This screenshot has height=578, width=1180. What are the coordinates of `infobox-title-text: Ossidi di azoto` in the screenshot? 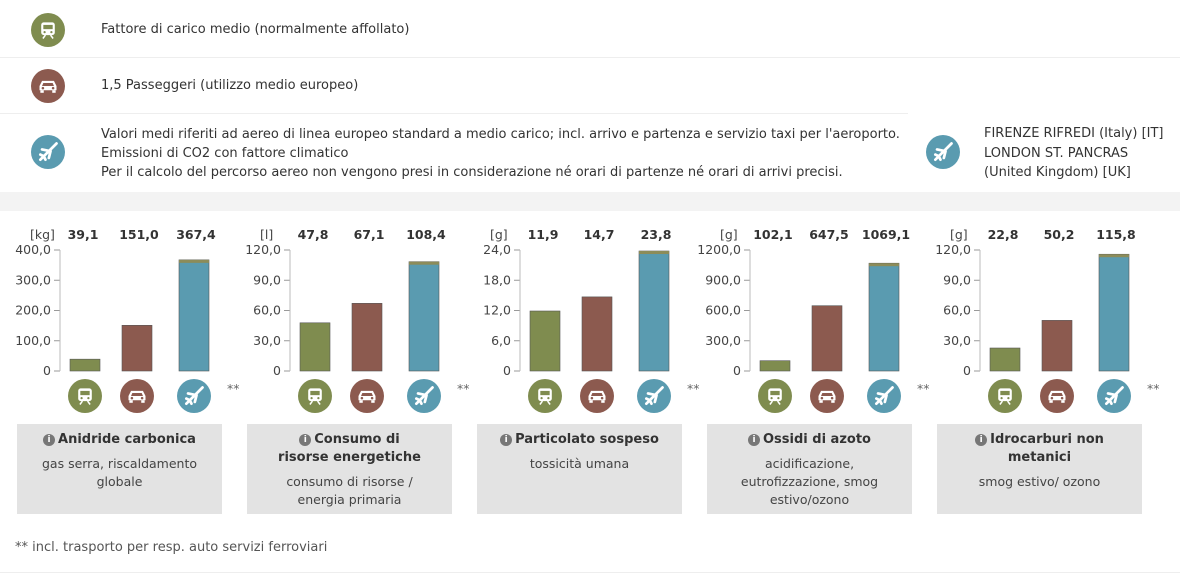 It's located at (817, 439).